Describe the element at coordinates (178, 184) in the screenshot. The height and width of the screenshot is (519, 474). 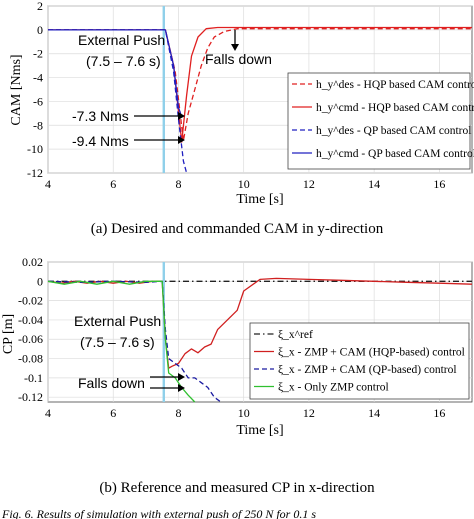
I see `a-x-tick-label: 8` at that location.